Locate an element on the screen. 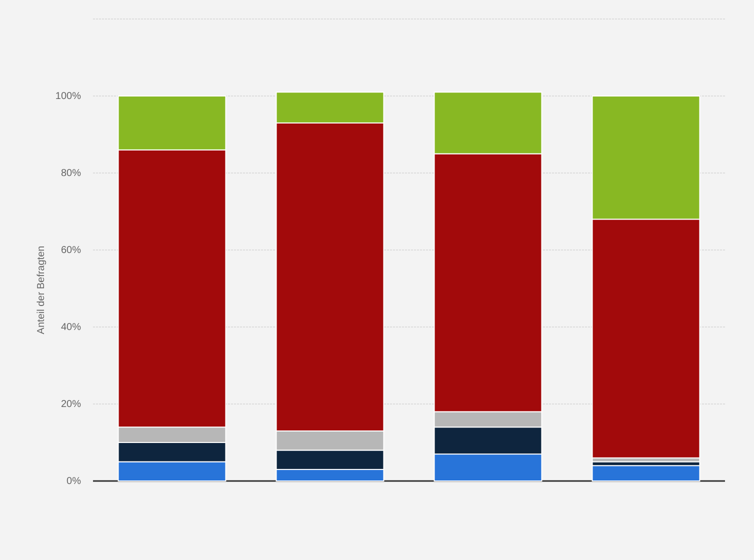 The image size is (754, 560). y-tick-label: 80% is located at coordinates (71, 174).